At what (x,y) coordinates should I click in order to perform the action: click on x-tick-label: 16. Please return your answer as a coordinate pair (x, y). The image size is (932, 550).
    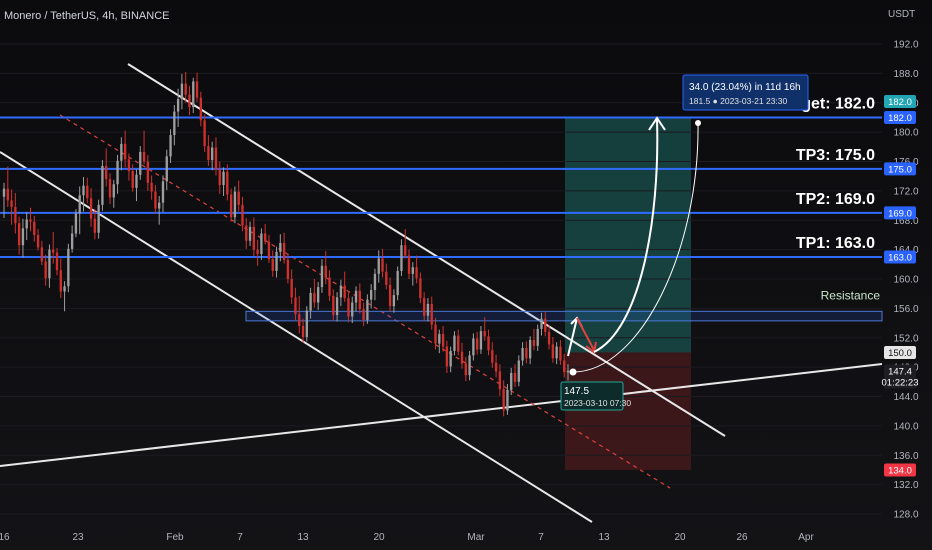
    Looking at the image, I should click on (5, 537).